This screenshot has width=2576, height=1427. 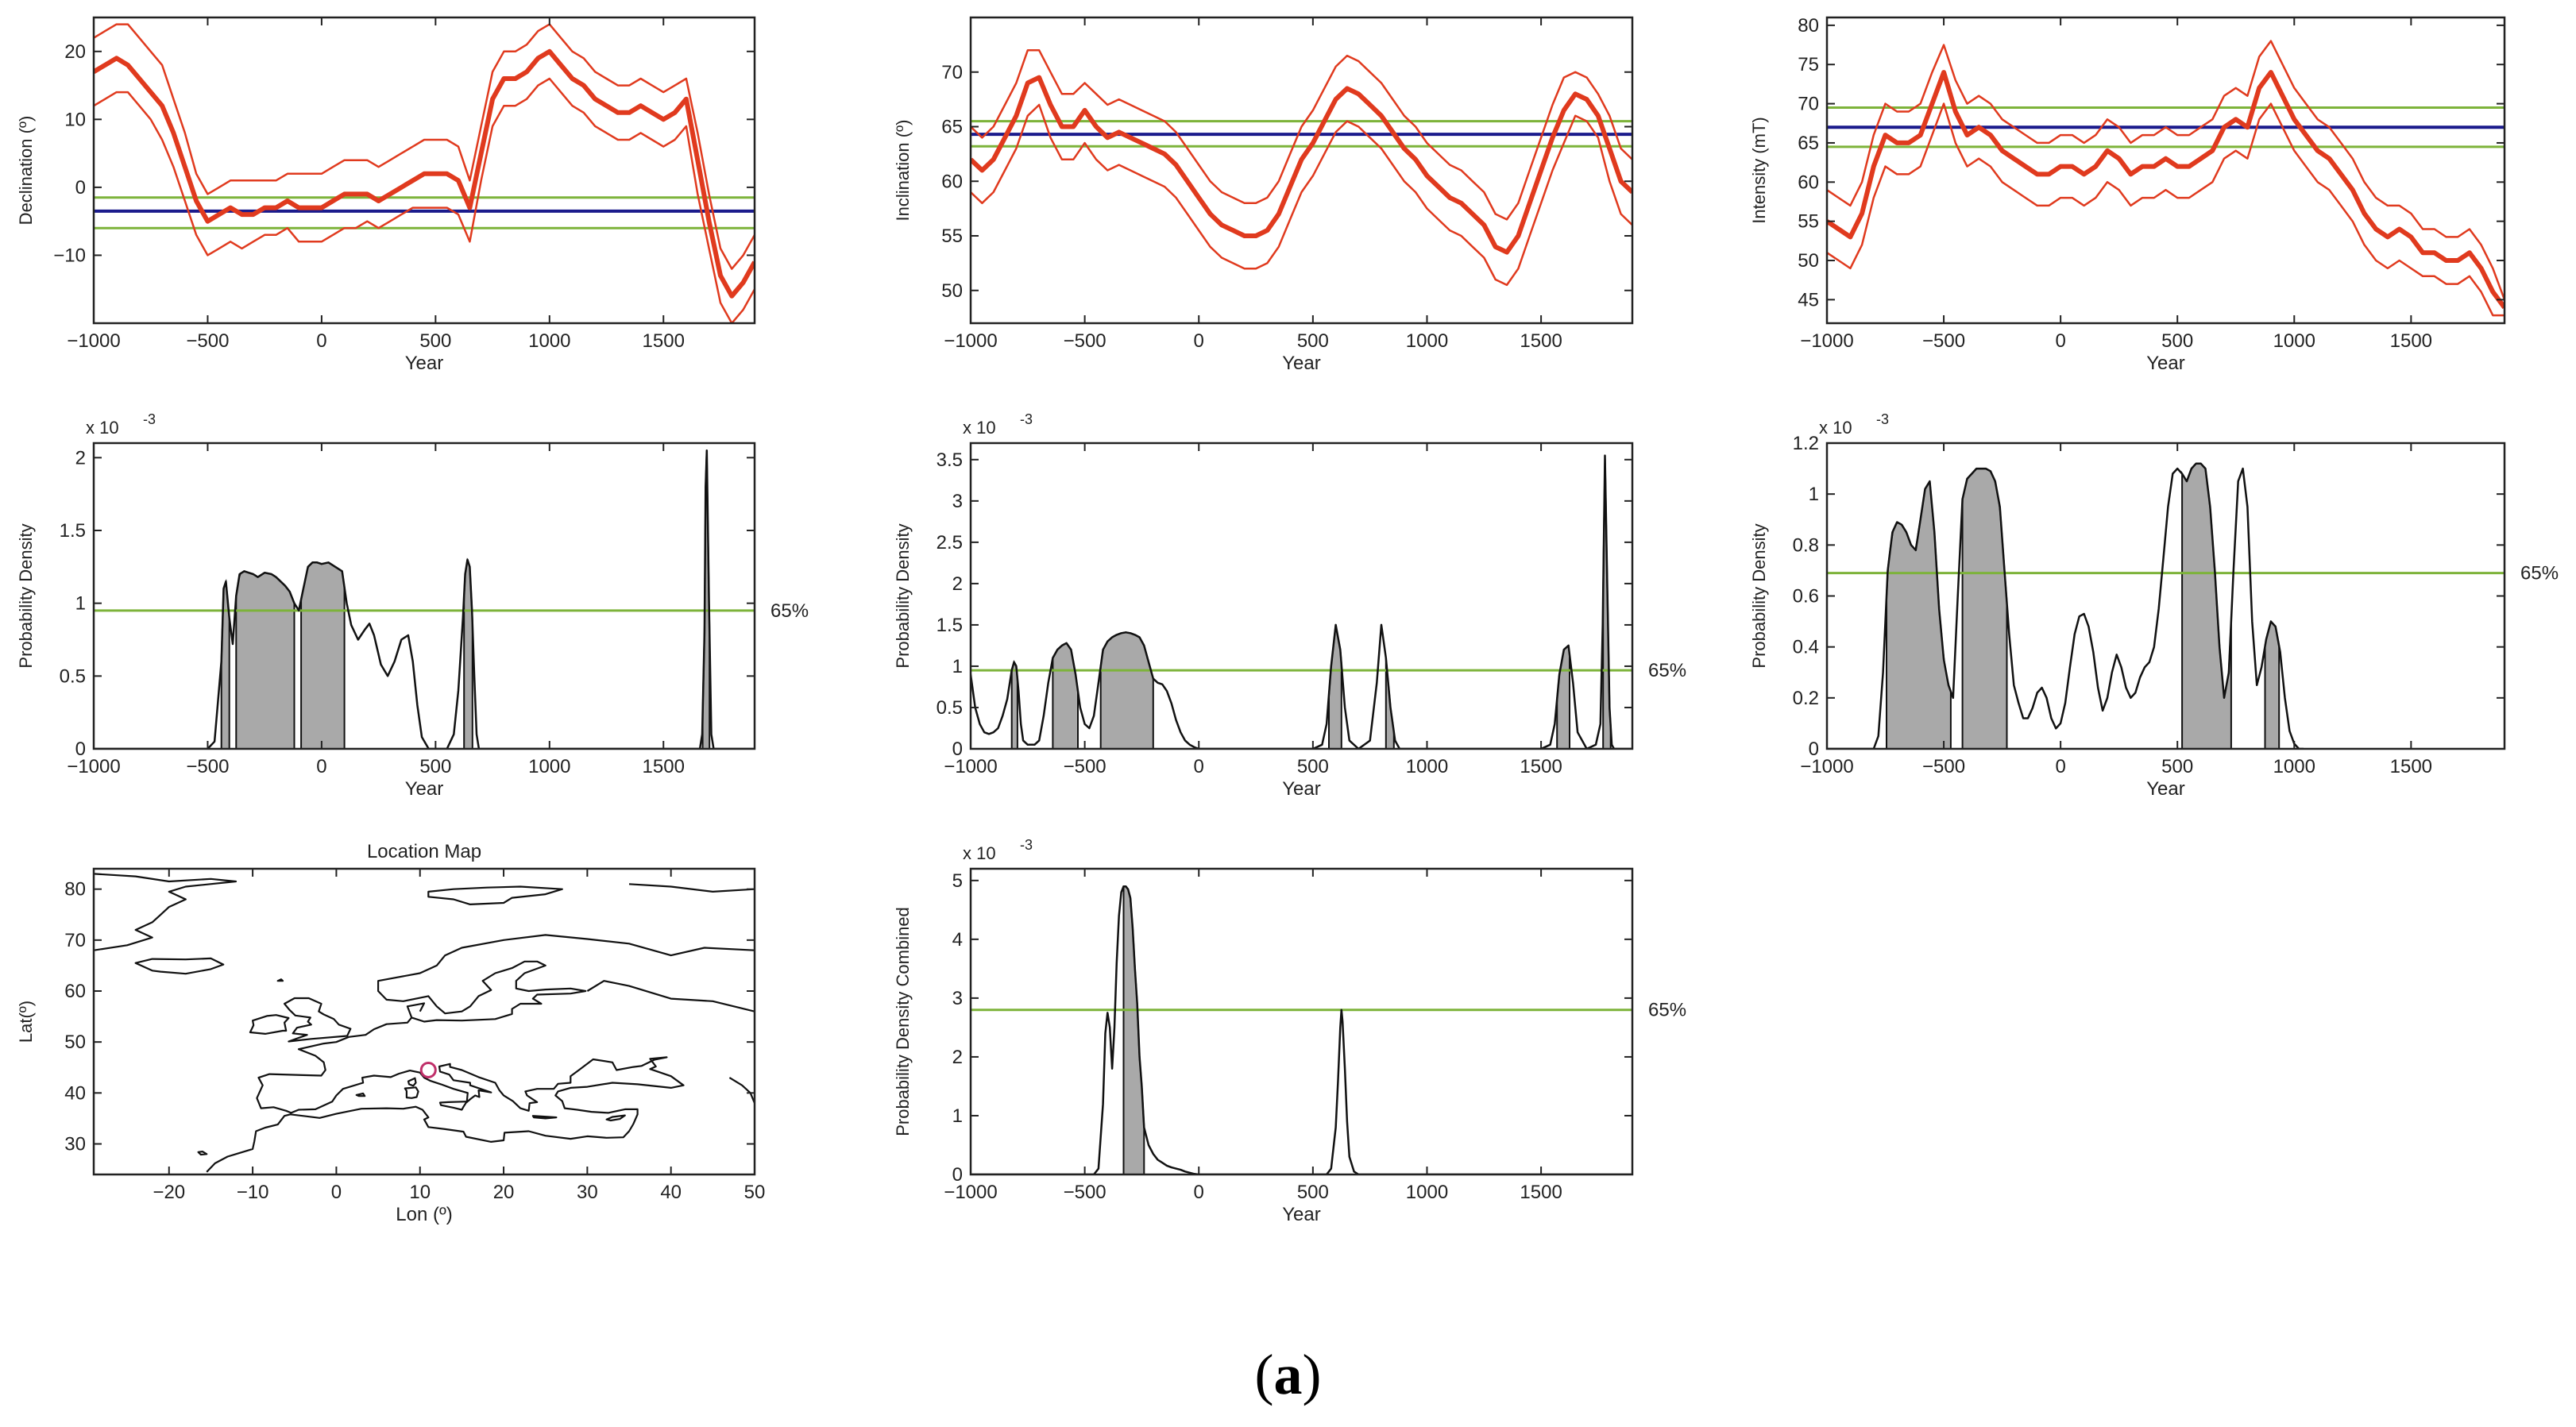 I want to click on inclination-xtick-label: −500, so click(x=1085, y=341).